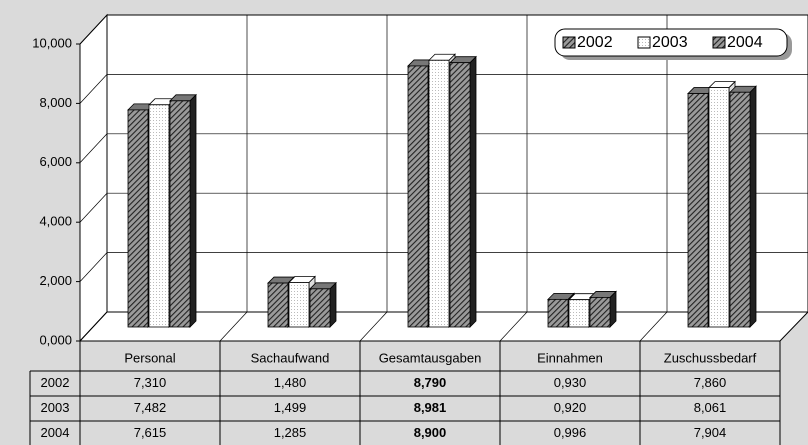 The image size is (808, 445). I want to click on category-label: Zuschussbedarf, so click(710, 357).